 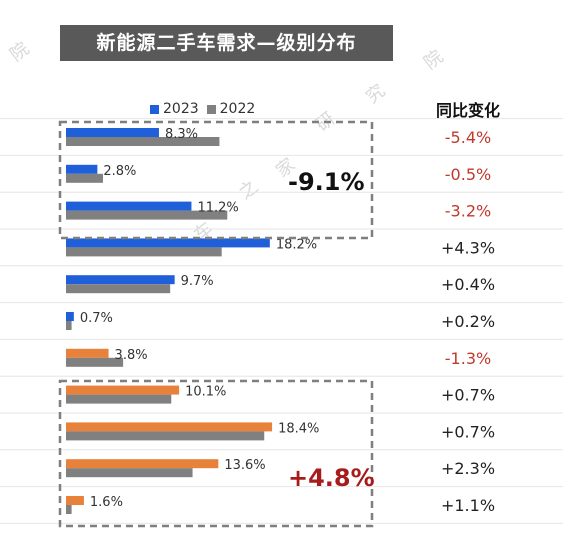 I want to click on legend-item-2022: 2022, so click(x=231, y=109).